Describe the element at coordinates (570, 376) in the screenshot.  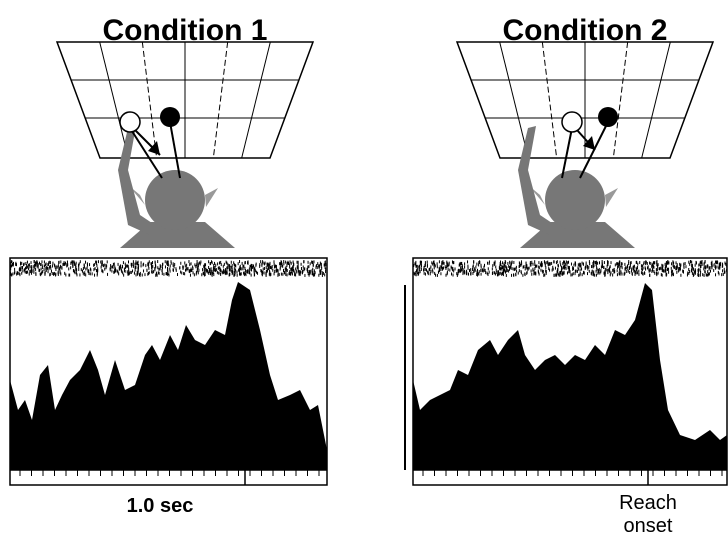
I see `histogram` at that location.